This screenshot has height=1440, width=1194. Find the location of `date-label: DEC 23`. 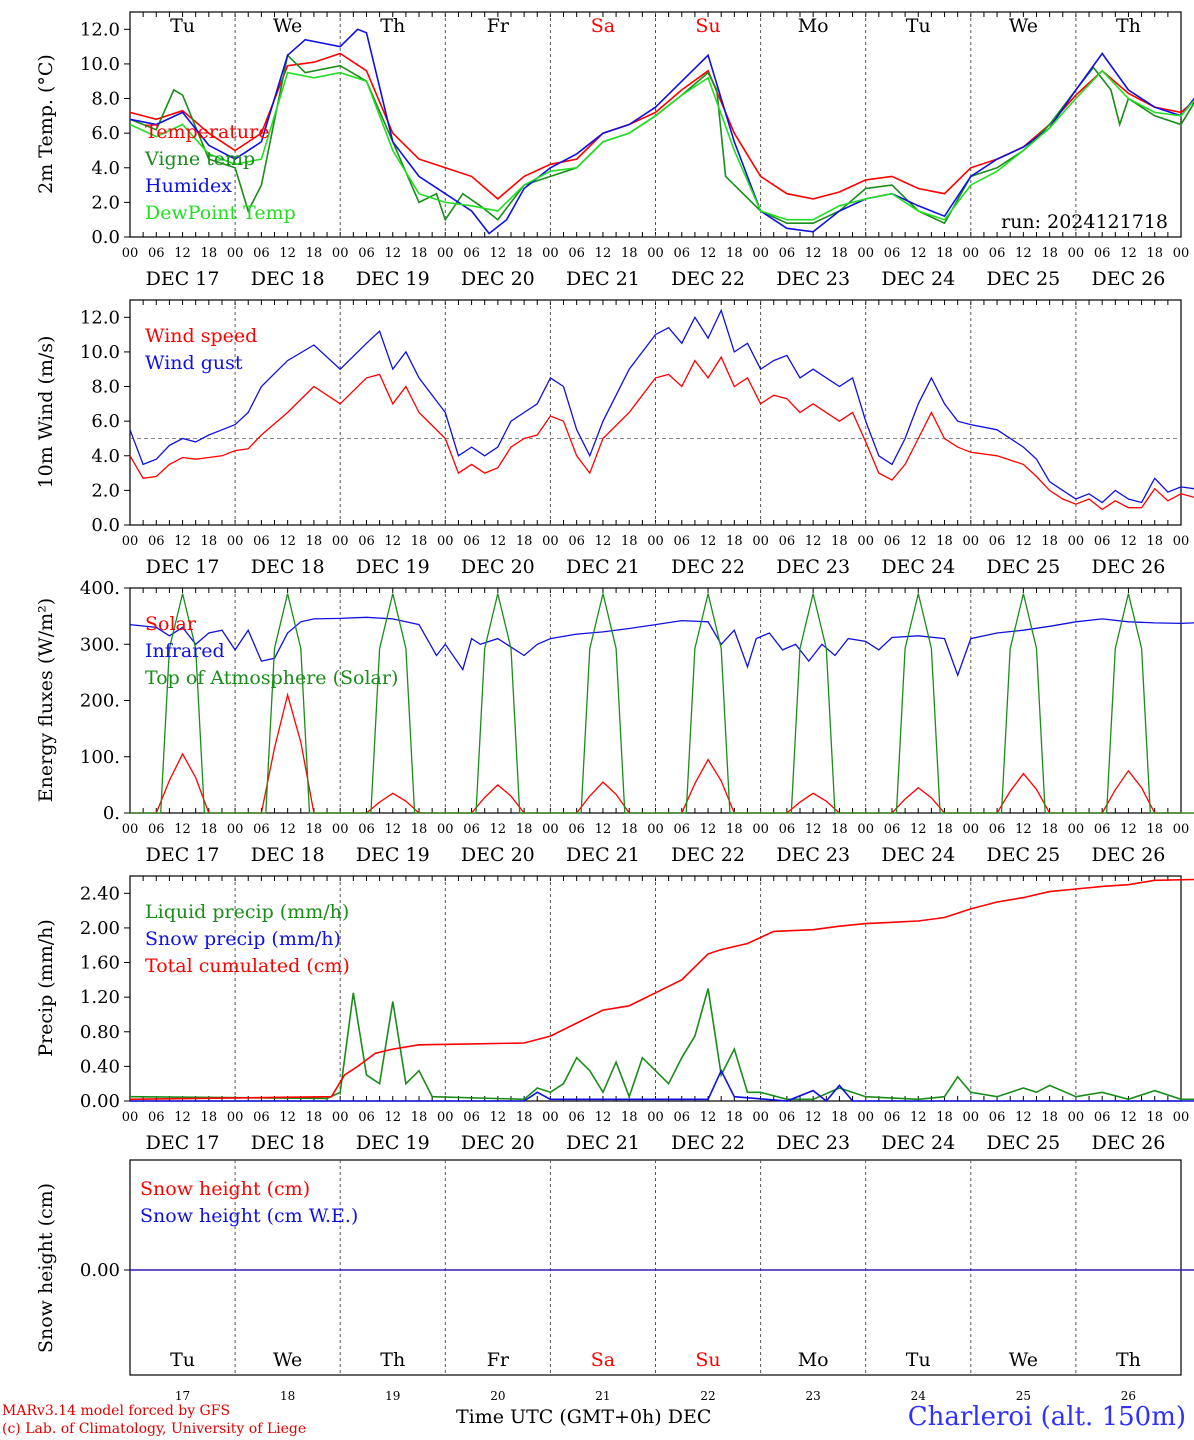

date-label: DEC 23 is located at coordinates (813, 279).